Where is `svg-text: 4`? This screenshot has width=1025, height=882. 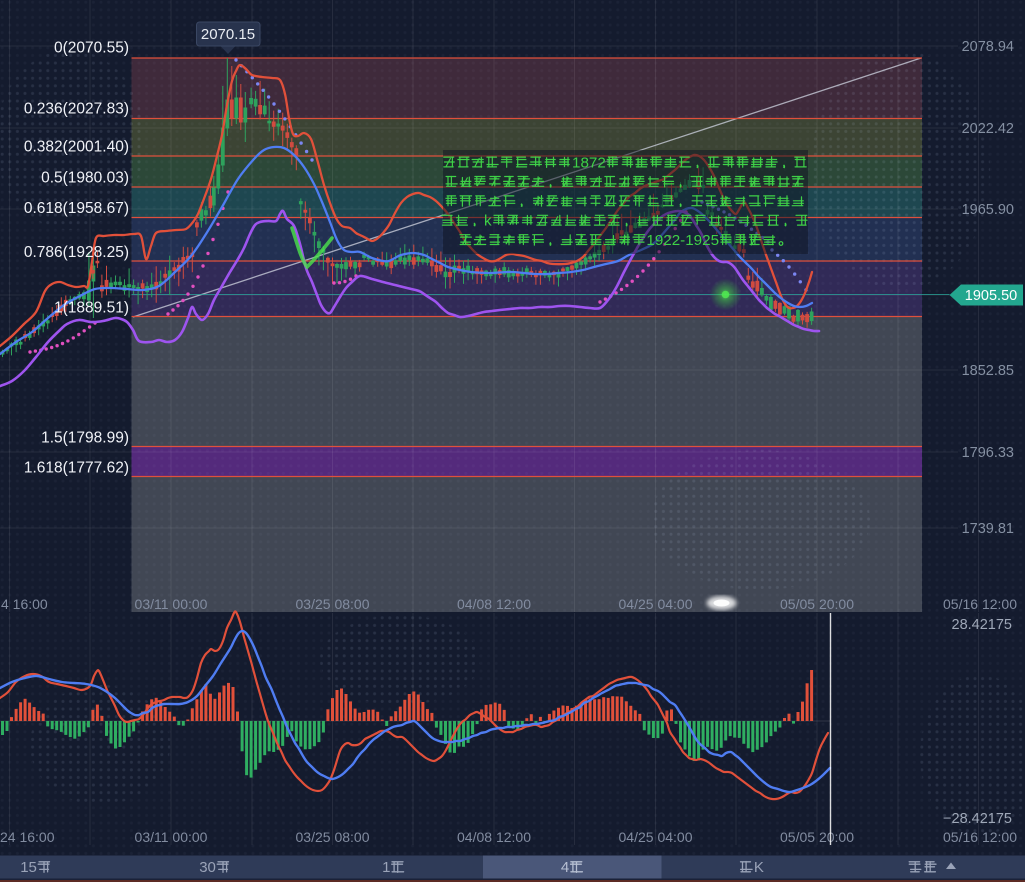
svg-text: 4 is located at coordinates (565, 867).